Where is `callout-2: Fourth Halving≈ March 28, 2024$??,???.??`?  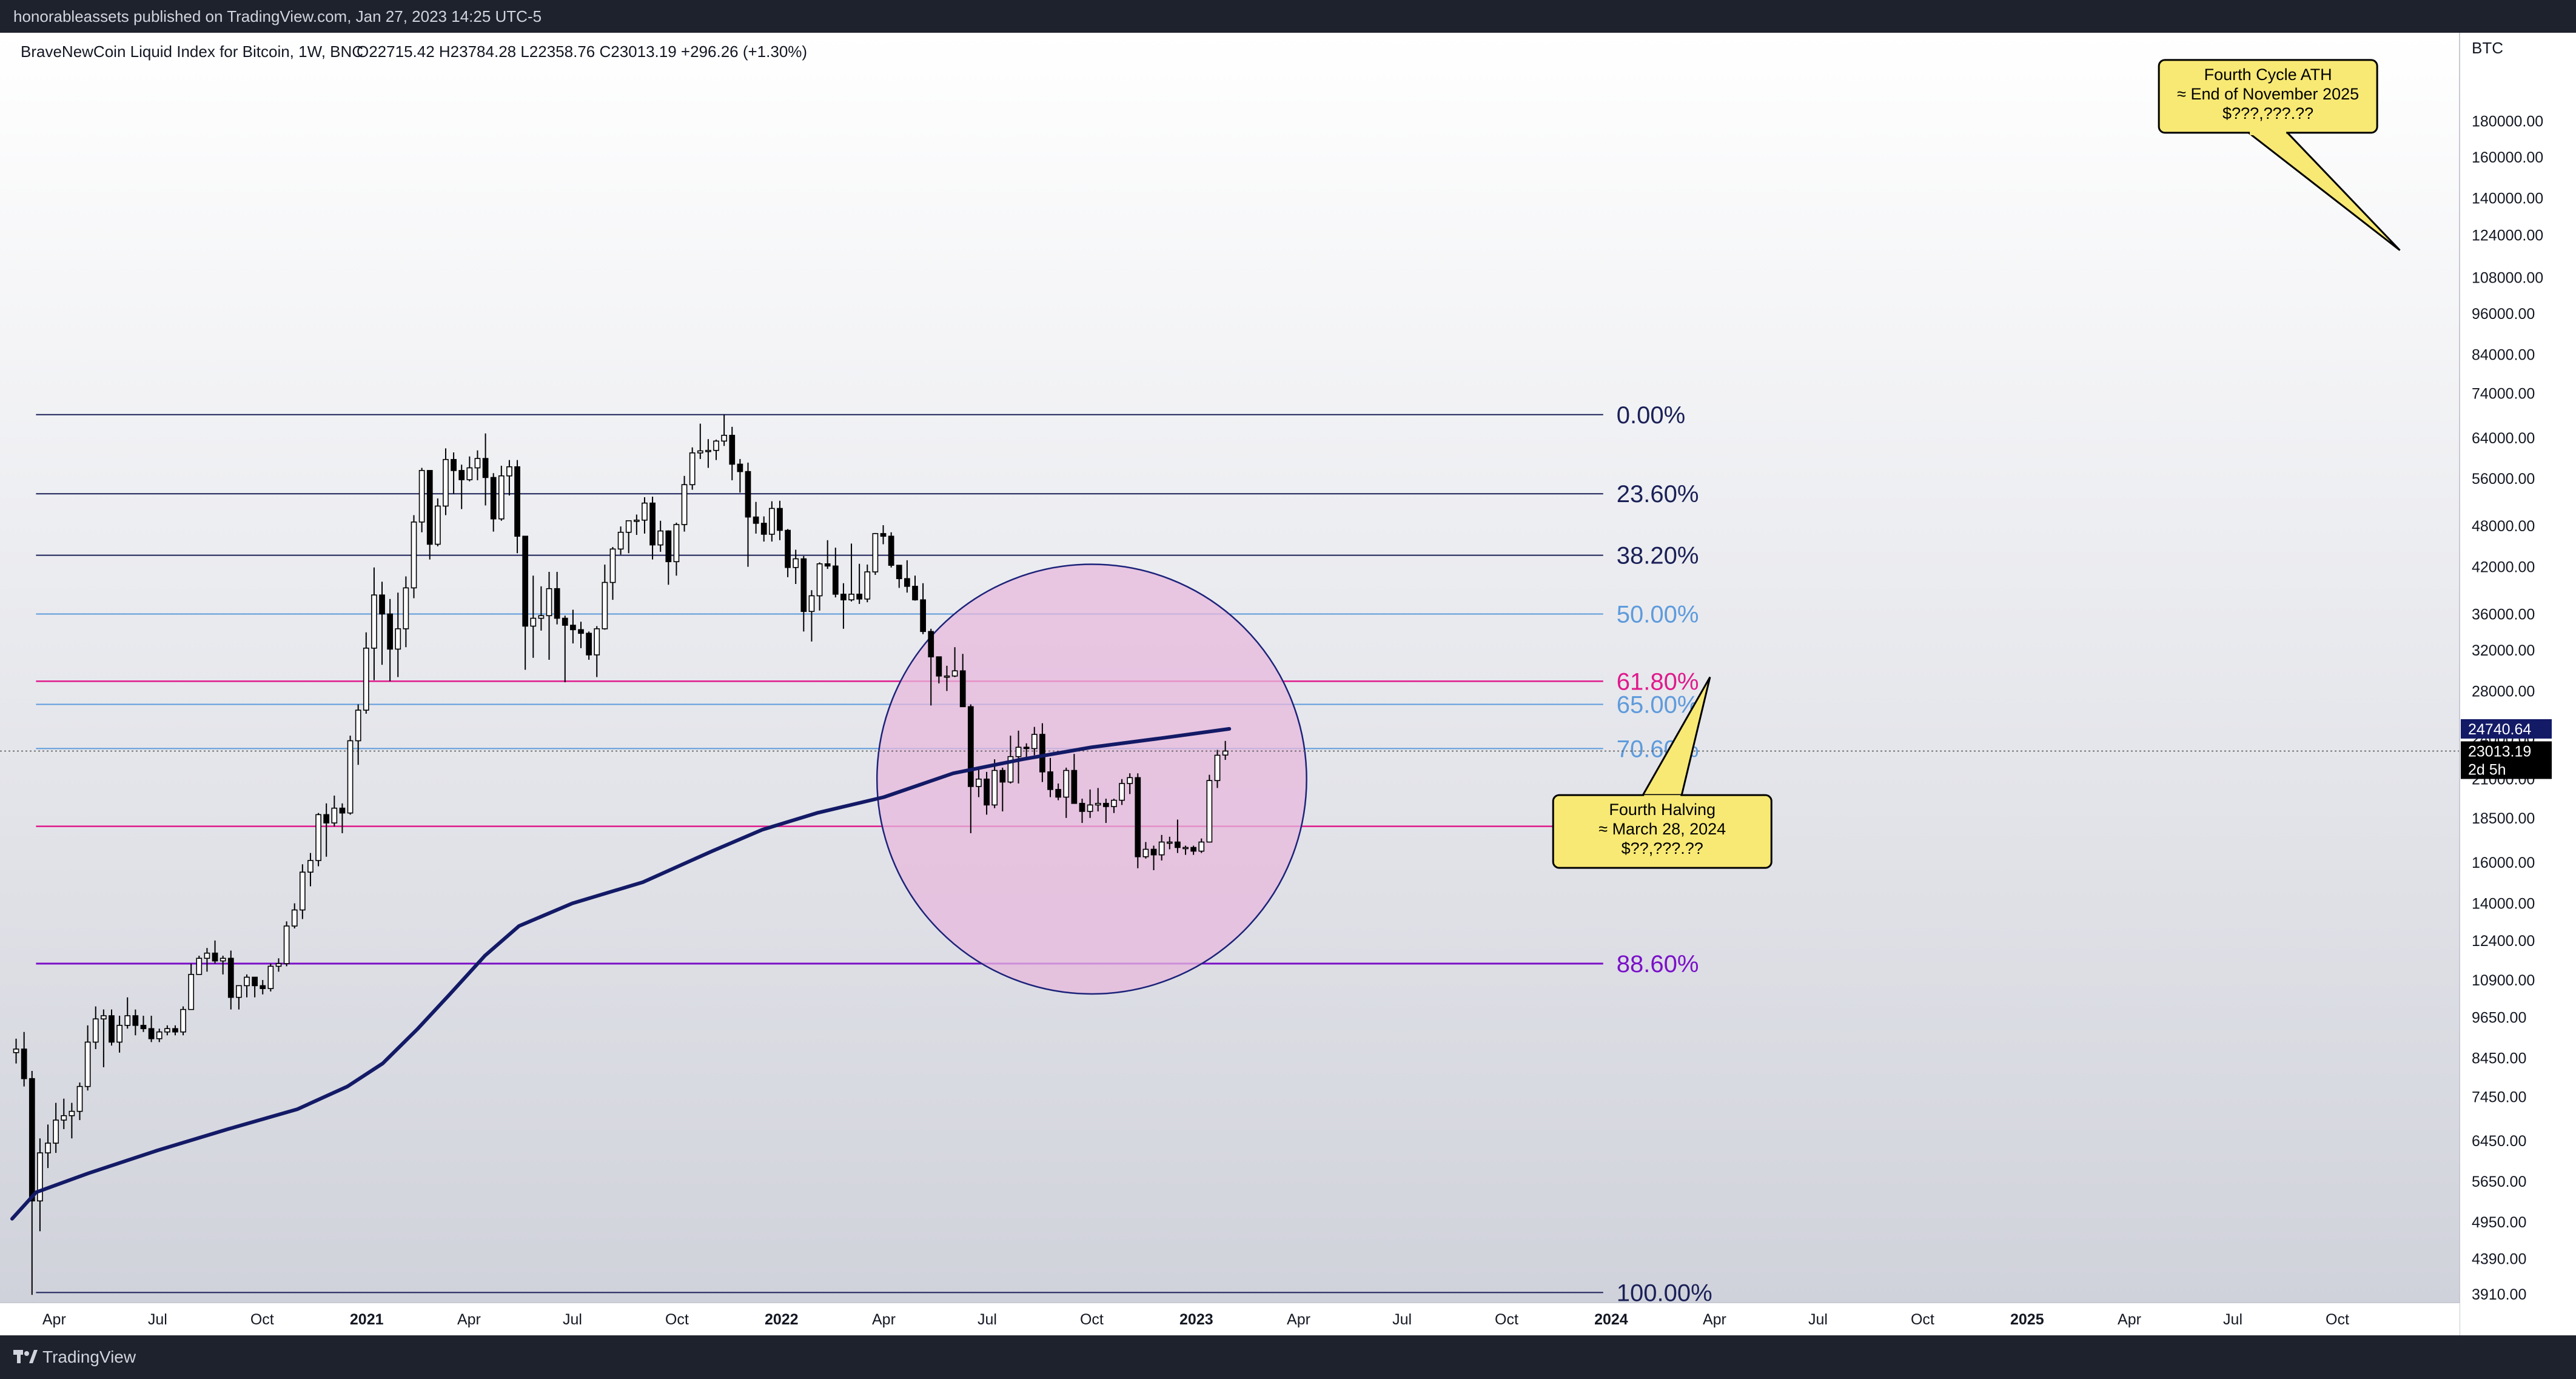 callout-2: Fourth Halving≈ March 28, 2024$??,???.?? is located at coordinates (1663, 772).